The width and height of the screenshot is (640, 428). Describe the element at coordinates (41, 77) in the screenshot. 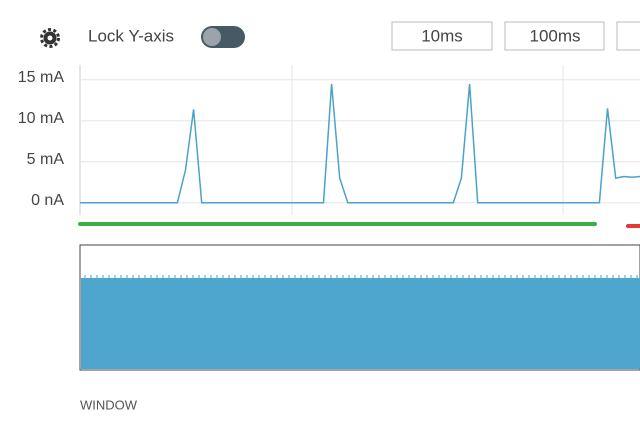

I see `y-tick-label: 15 mA` at that location.